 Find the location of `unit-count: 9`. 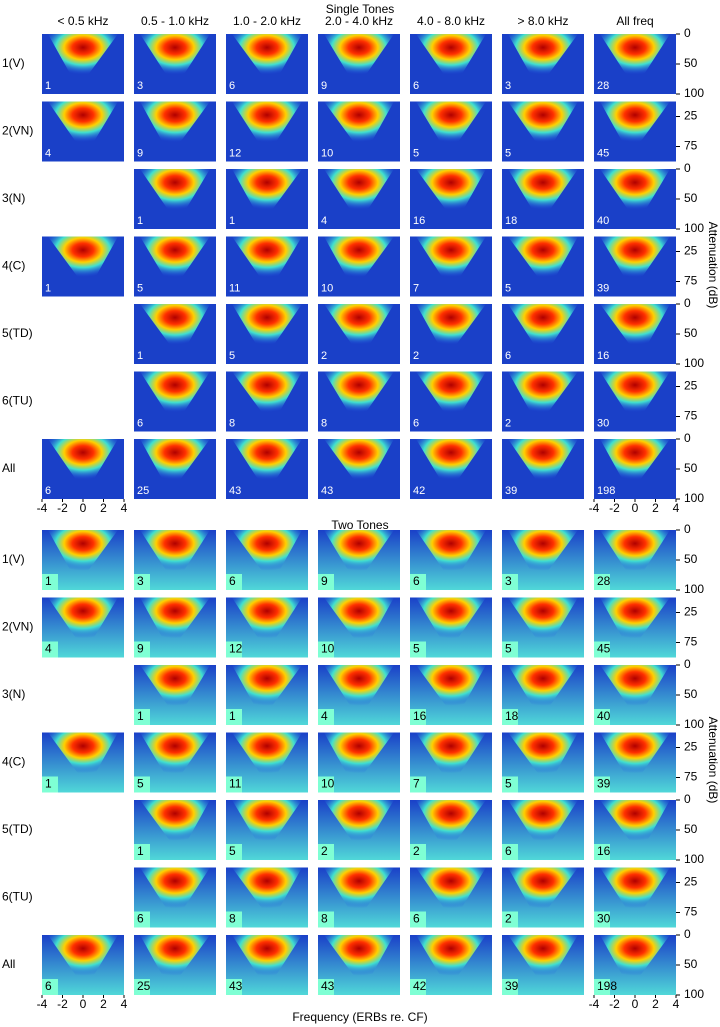

unit-count: 9 is located at coordinates (324, 581).